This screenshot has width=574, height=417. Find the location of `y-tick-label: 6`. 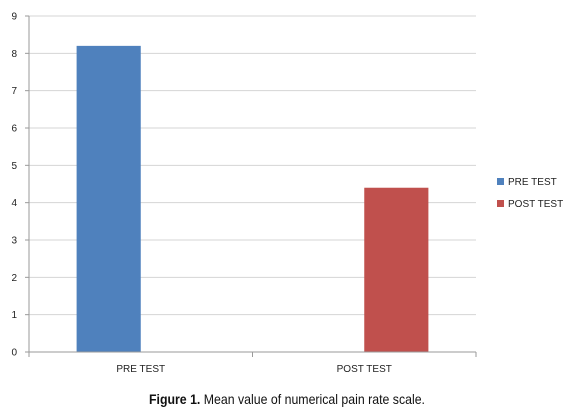

y-tick-label: 6 is located at coordinates (14, 129).